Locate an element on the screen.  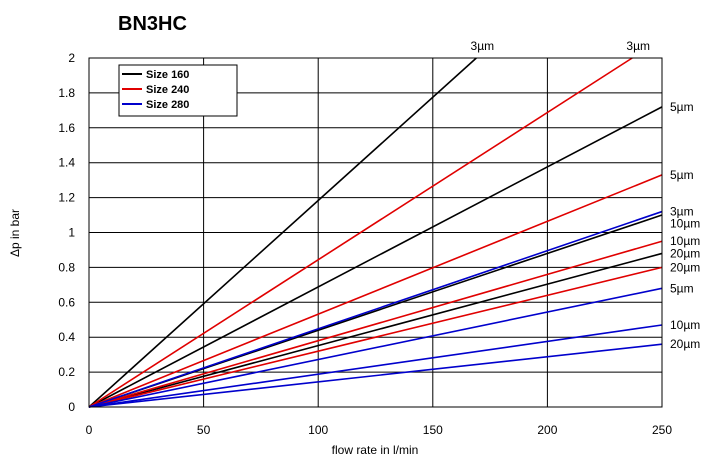
y-tick-label: 2 is located at coordinates (71, 58).